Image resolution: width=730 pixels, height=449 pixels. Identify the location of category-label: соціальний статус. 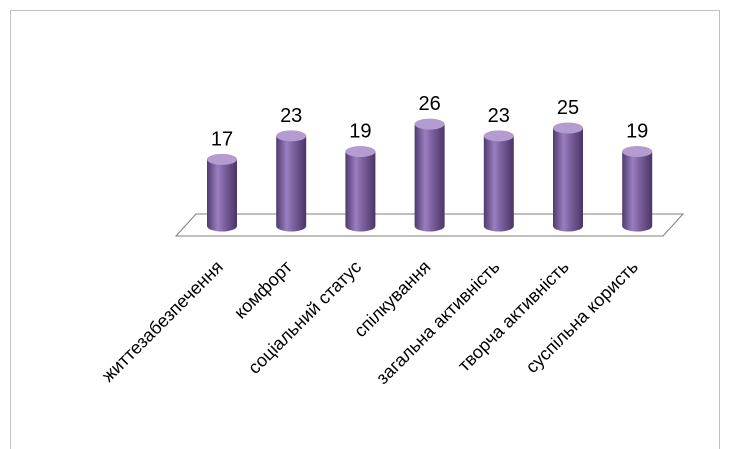
(304, 317).